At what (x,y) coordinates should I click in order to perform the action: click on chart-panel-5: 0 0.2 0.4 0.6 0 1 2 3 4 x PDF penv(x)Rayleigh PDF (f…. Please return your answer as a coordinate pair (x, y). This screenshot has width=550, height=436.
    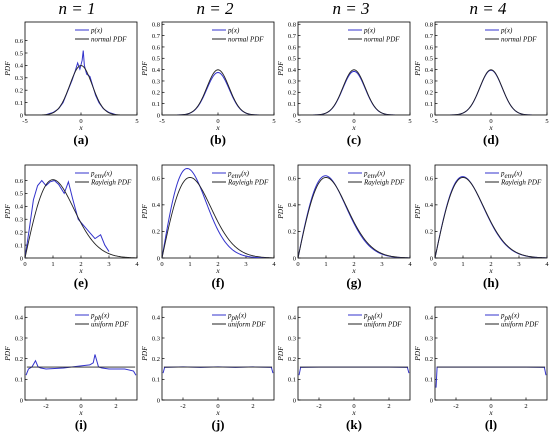
    Looking at the image, I should click on (208, 227).